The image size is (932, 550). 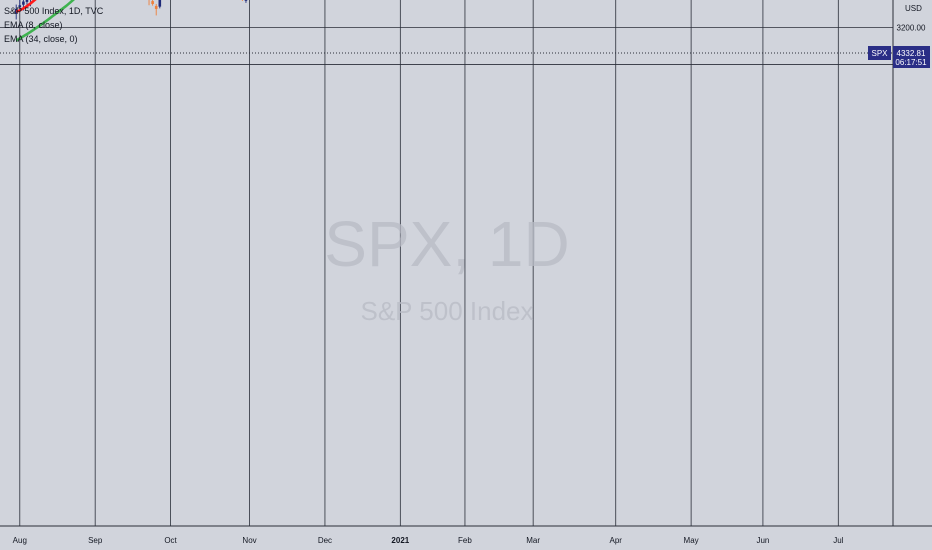 I want to click on time-tick-label: Oct, so click(x=170, y=540).